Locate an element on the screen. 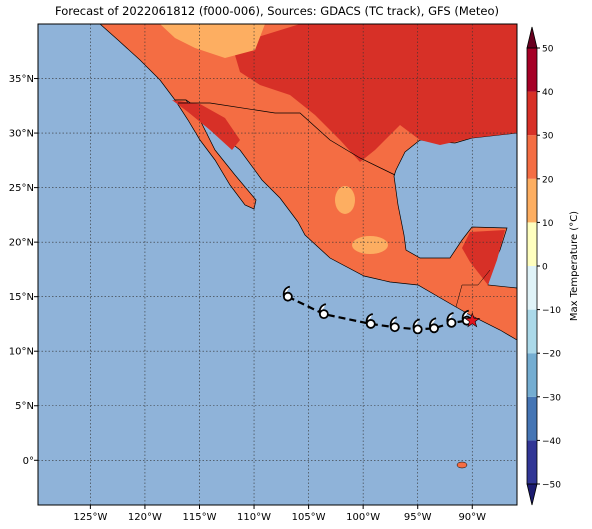  island is located at coordinates (462, 465).